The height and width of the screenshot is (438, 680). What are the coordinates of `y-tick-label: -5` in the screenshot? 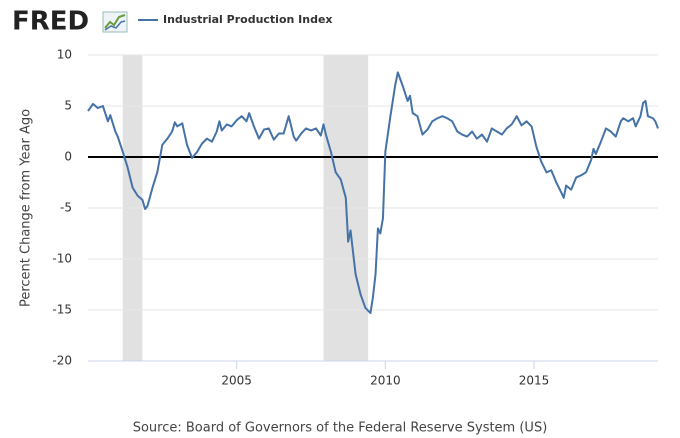 It's located at (66, 208).